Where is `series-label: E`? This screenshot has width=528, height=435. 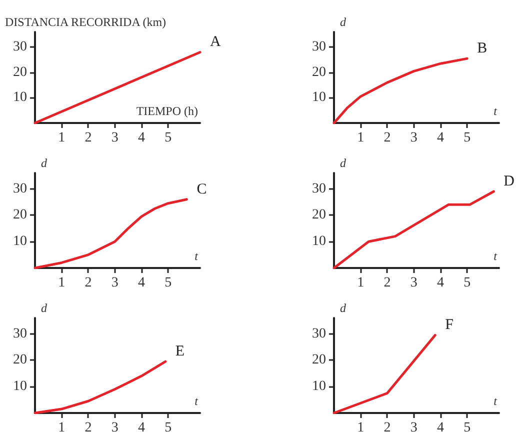 series-label: E is located at coordinates (180, 352).